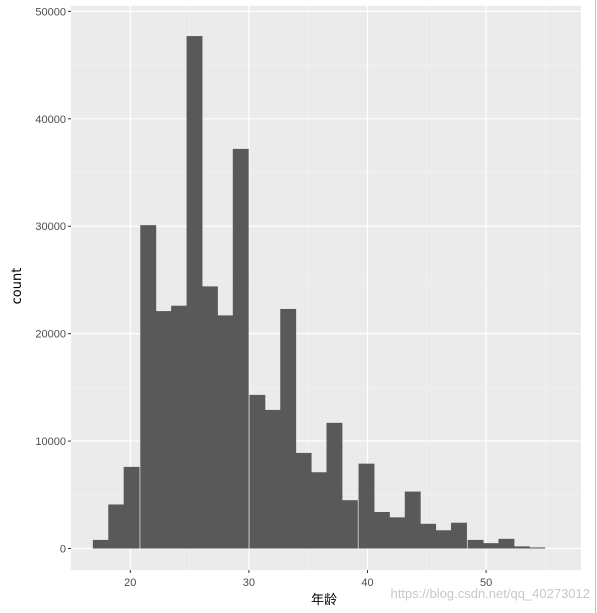 Image resolution: width=597 pixels, height=613 pixels. I want to click on x-tick-label: 50, so click(486, 583).